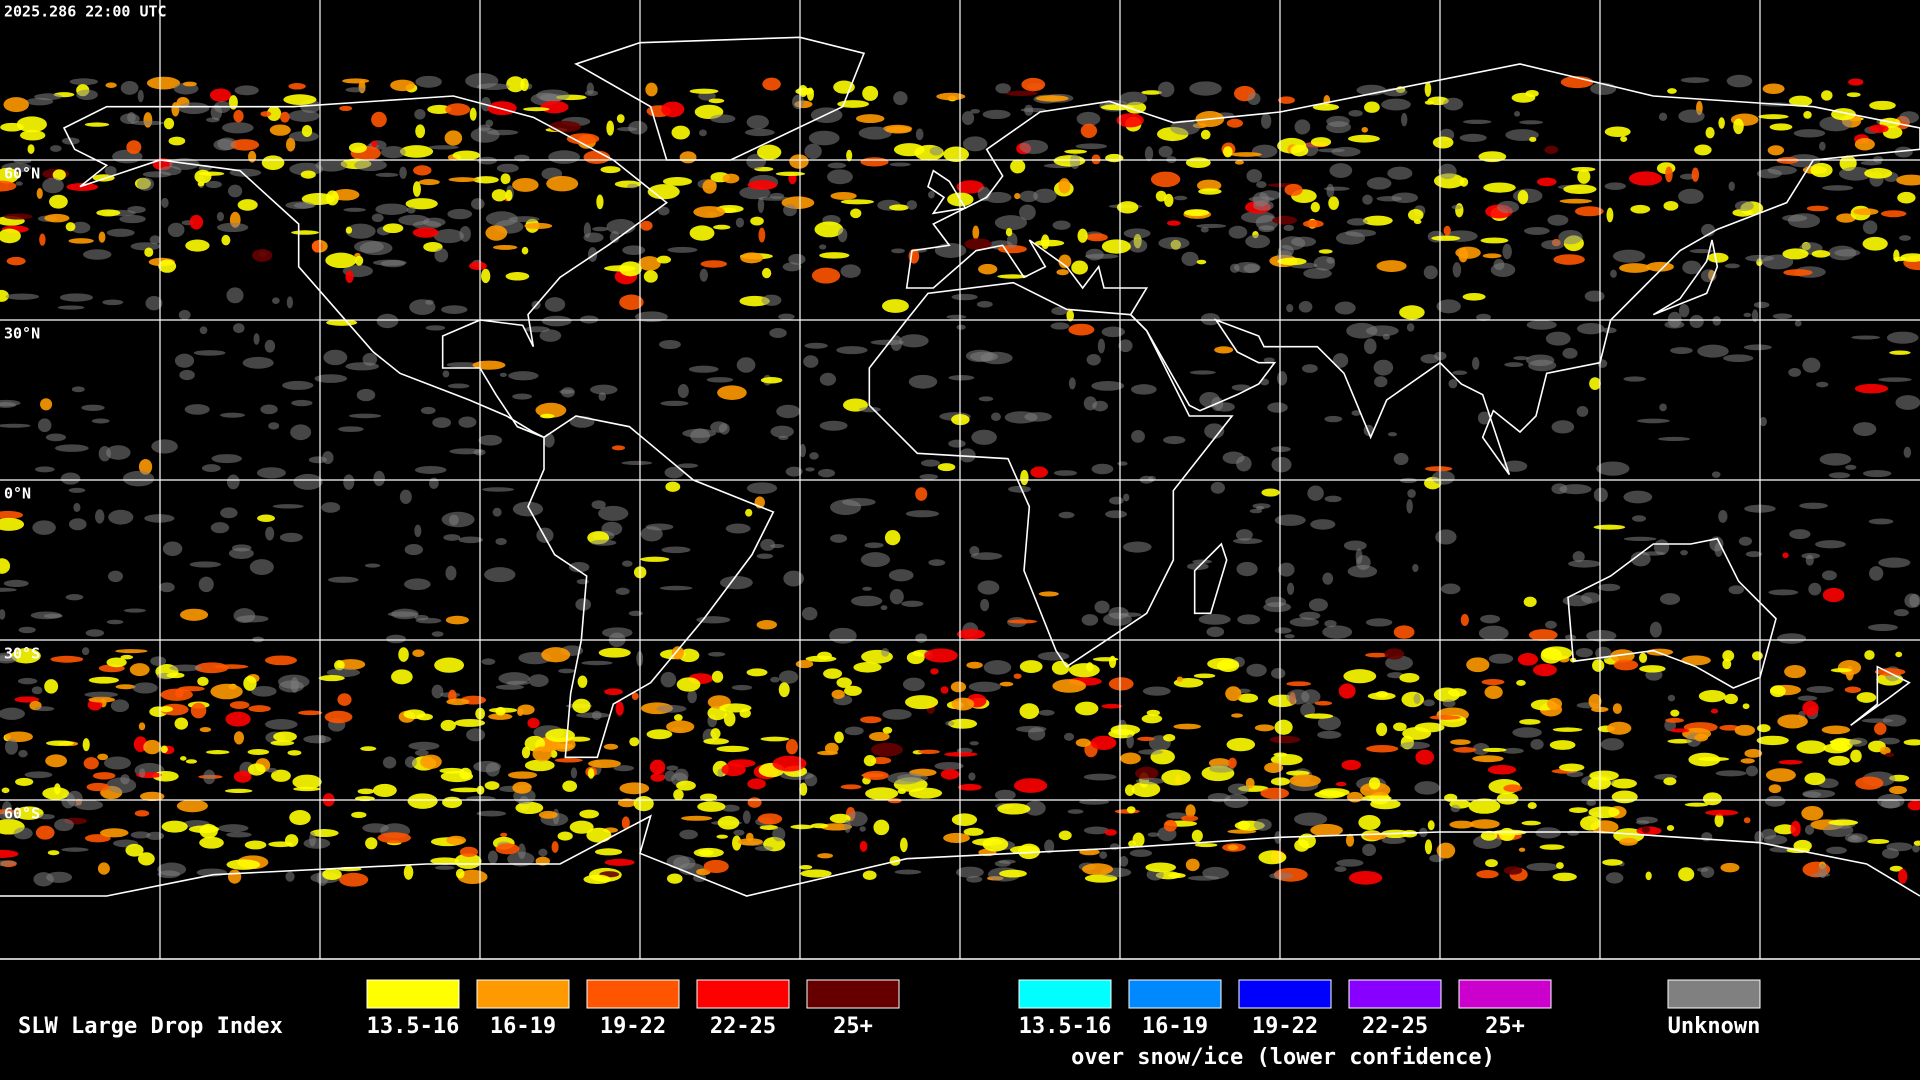 Image resolution: width=1920 pixels, height=1080 pixels. I want to click on latitude-label: 30°N, so click(22, 334).